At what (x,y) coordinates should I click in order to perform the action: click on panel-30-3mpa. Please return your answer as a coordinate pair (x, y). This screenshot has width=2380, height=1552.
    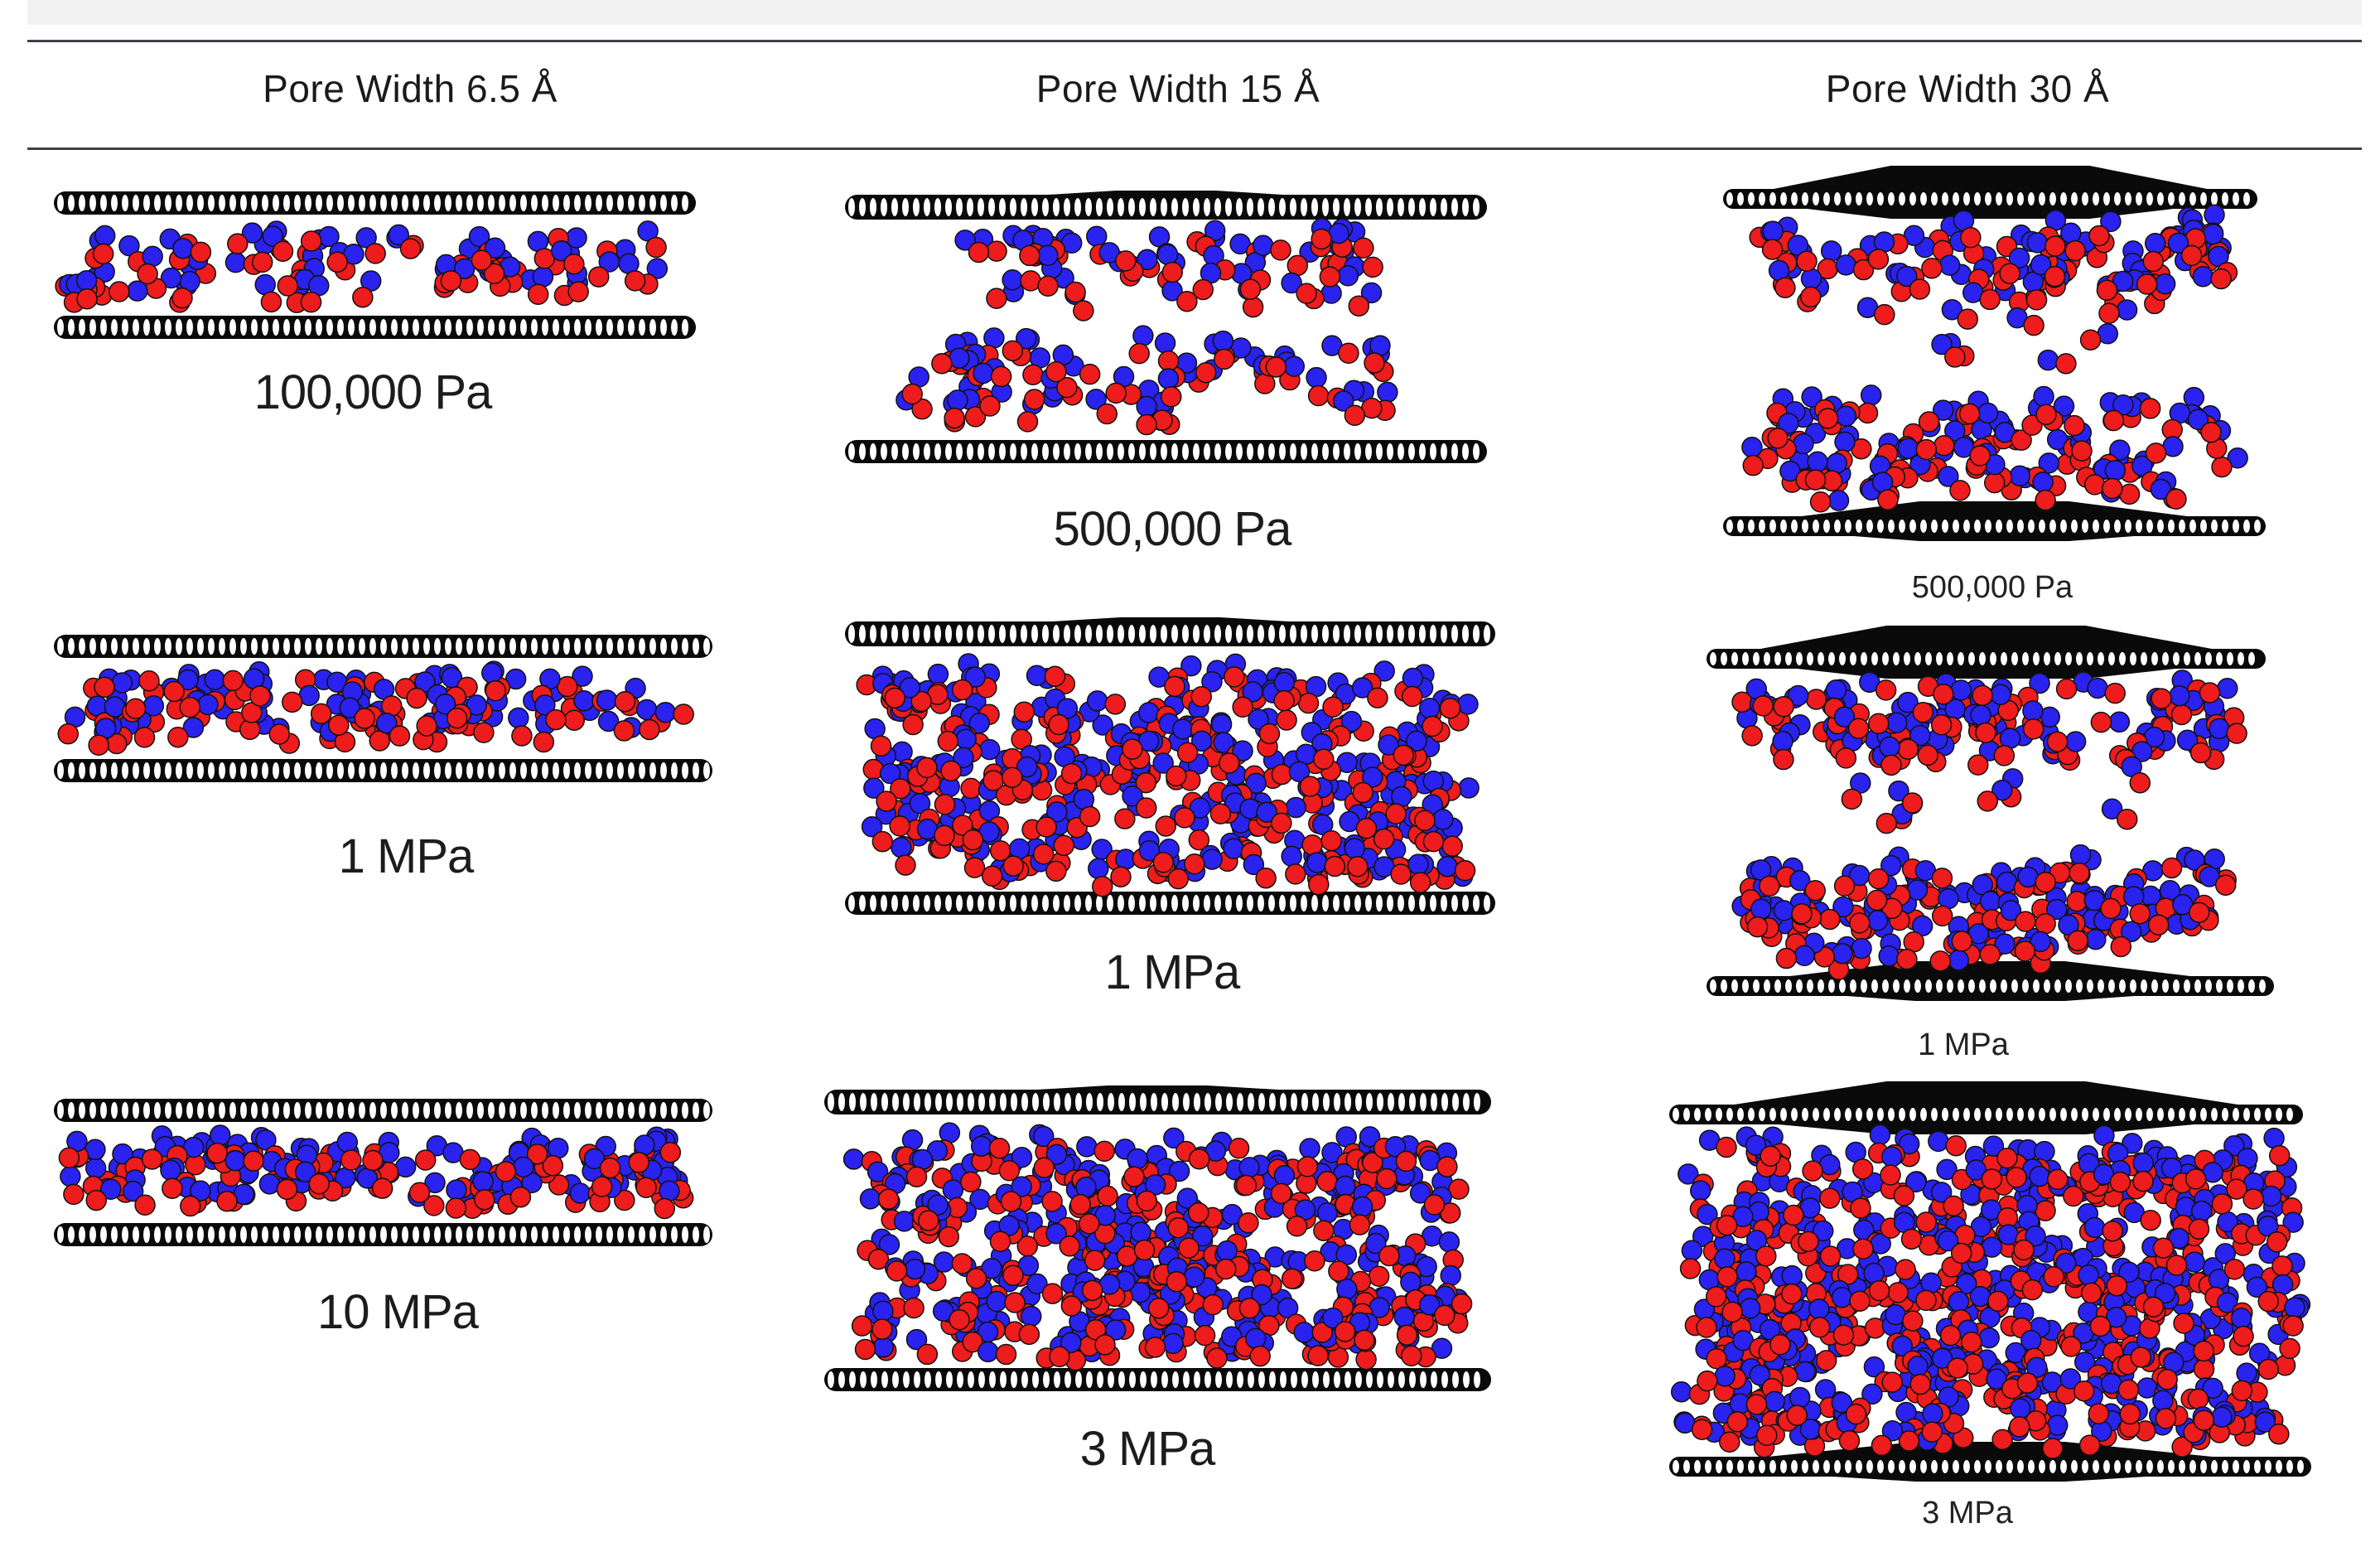
    Looking at the image, I should click on (1988, 1284).